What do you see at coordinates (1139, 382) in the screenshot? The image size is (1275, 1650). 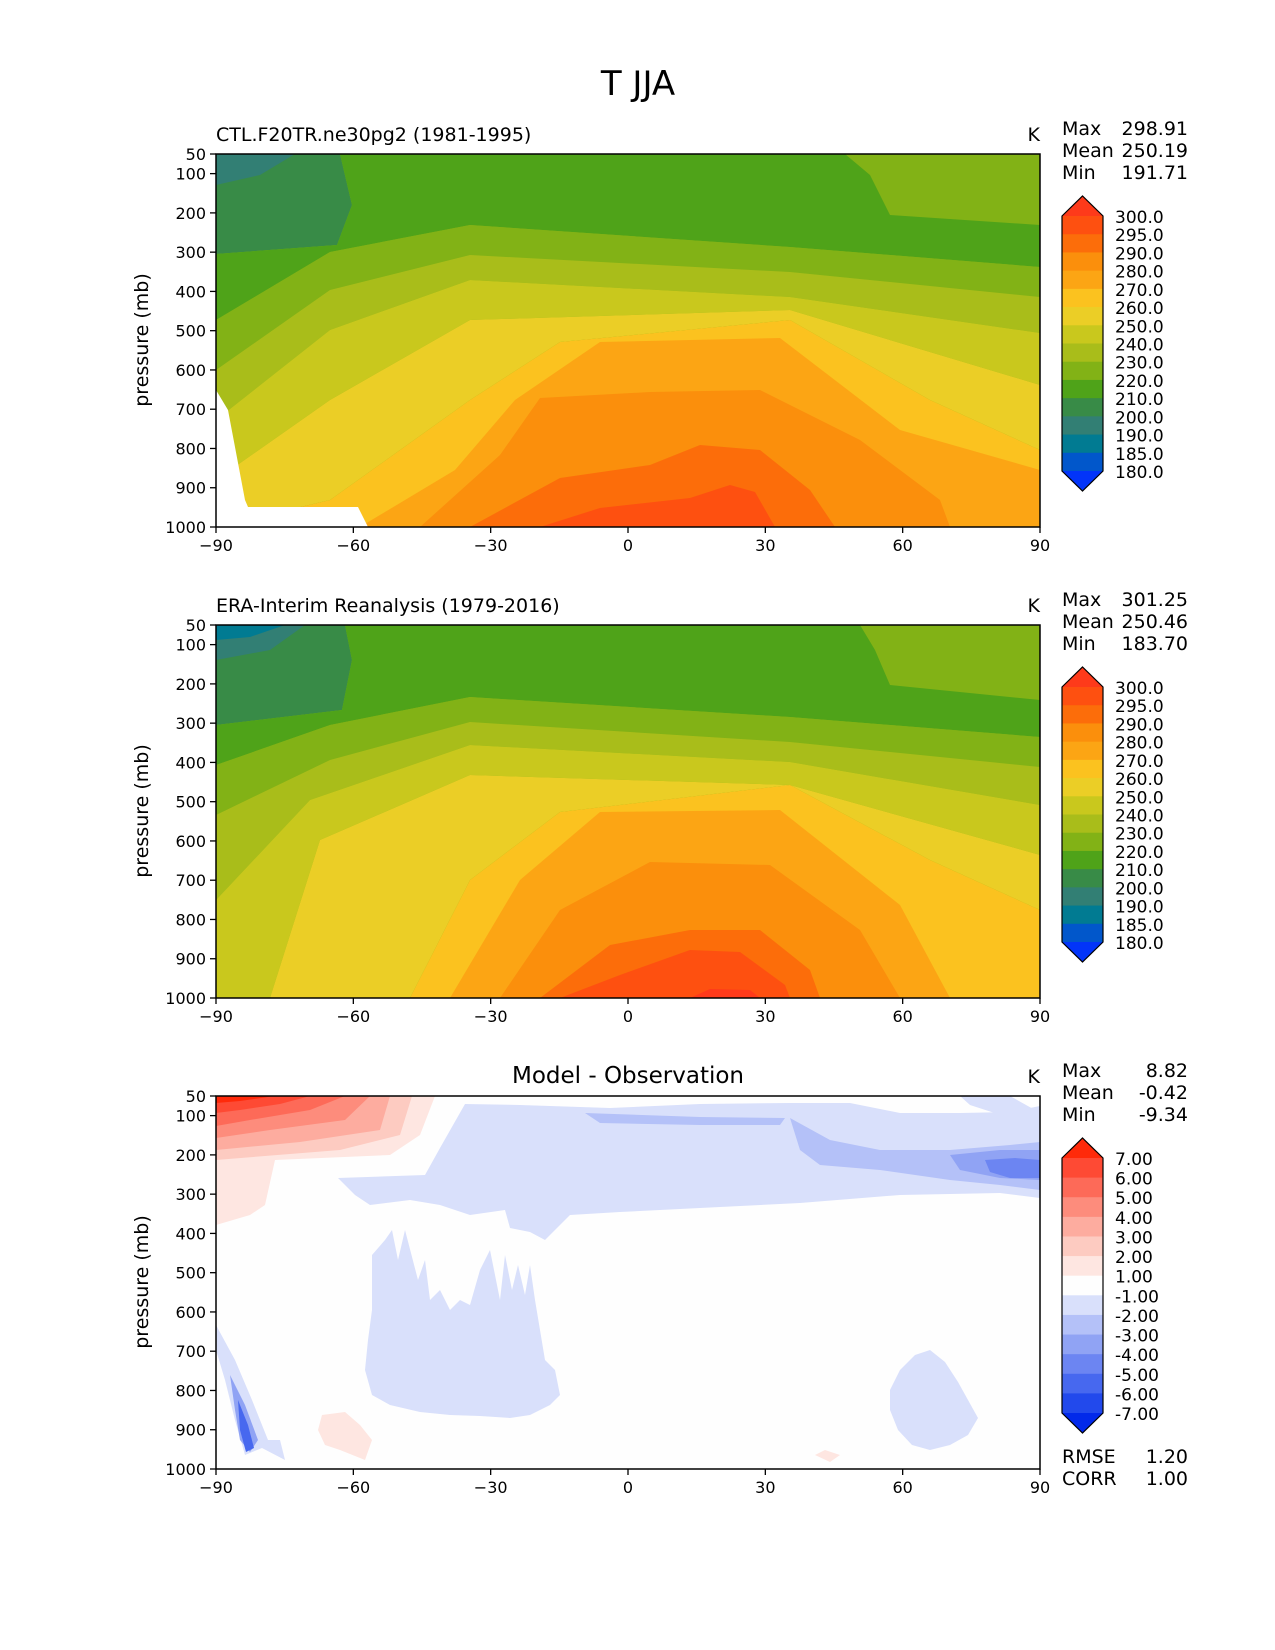 I see `colorbar-level-label: 220.0` at bounding box center [1139, 382].